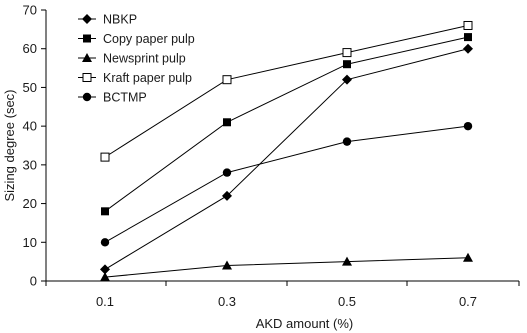 This screenshot has width=527, height=333. What do you see at coordinates (30, 126) in the screenshot?
I see `y-tick-label: 40` at bounding box center [30, 126].